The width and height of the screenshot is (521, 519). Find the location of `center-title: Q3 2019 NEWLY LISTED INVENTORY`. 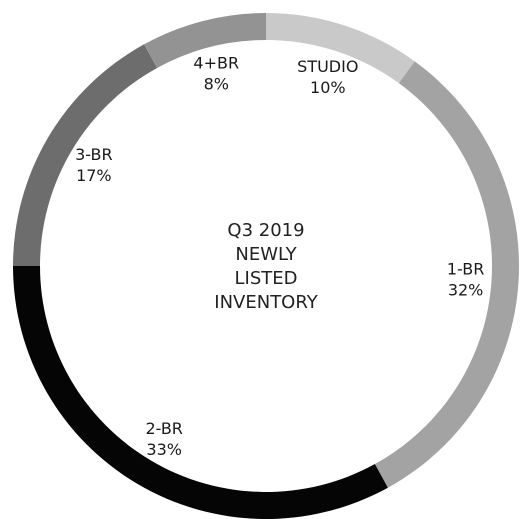

center-title: Q3 2019 NEWLY LISTED INVENTORY is located at coordinates (266, 266).